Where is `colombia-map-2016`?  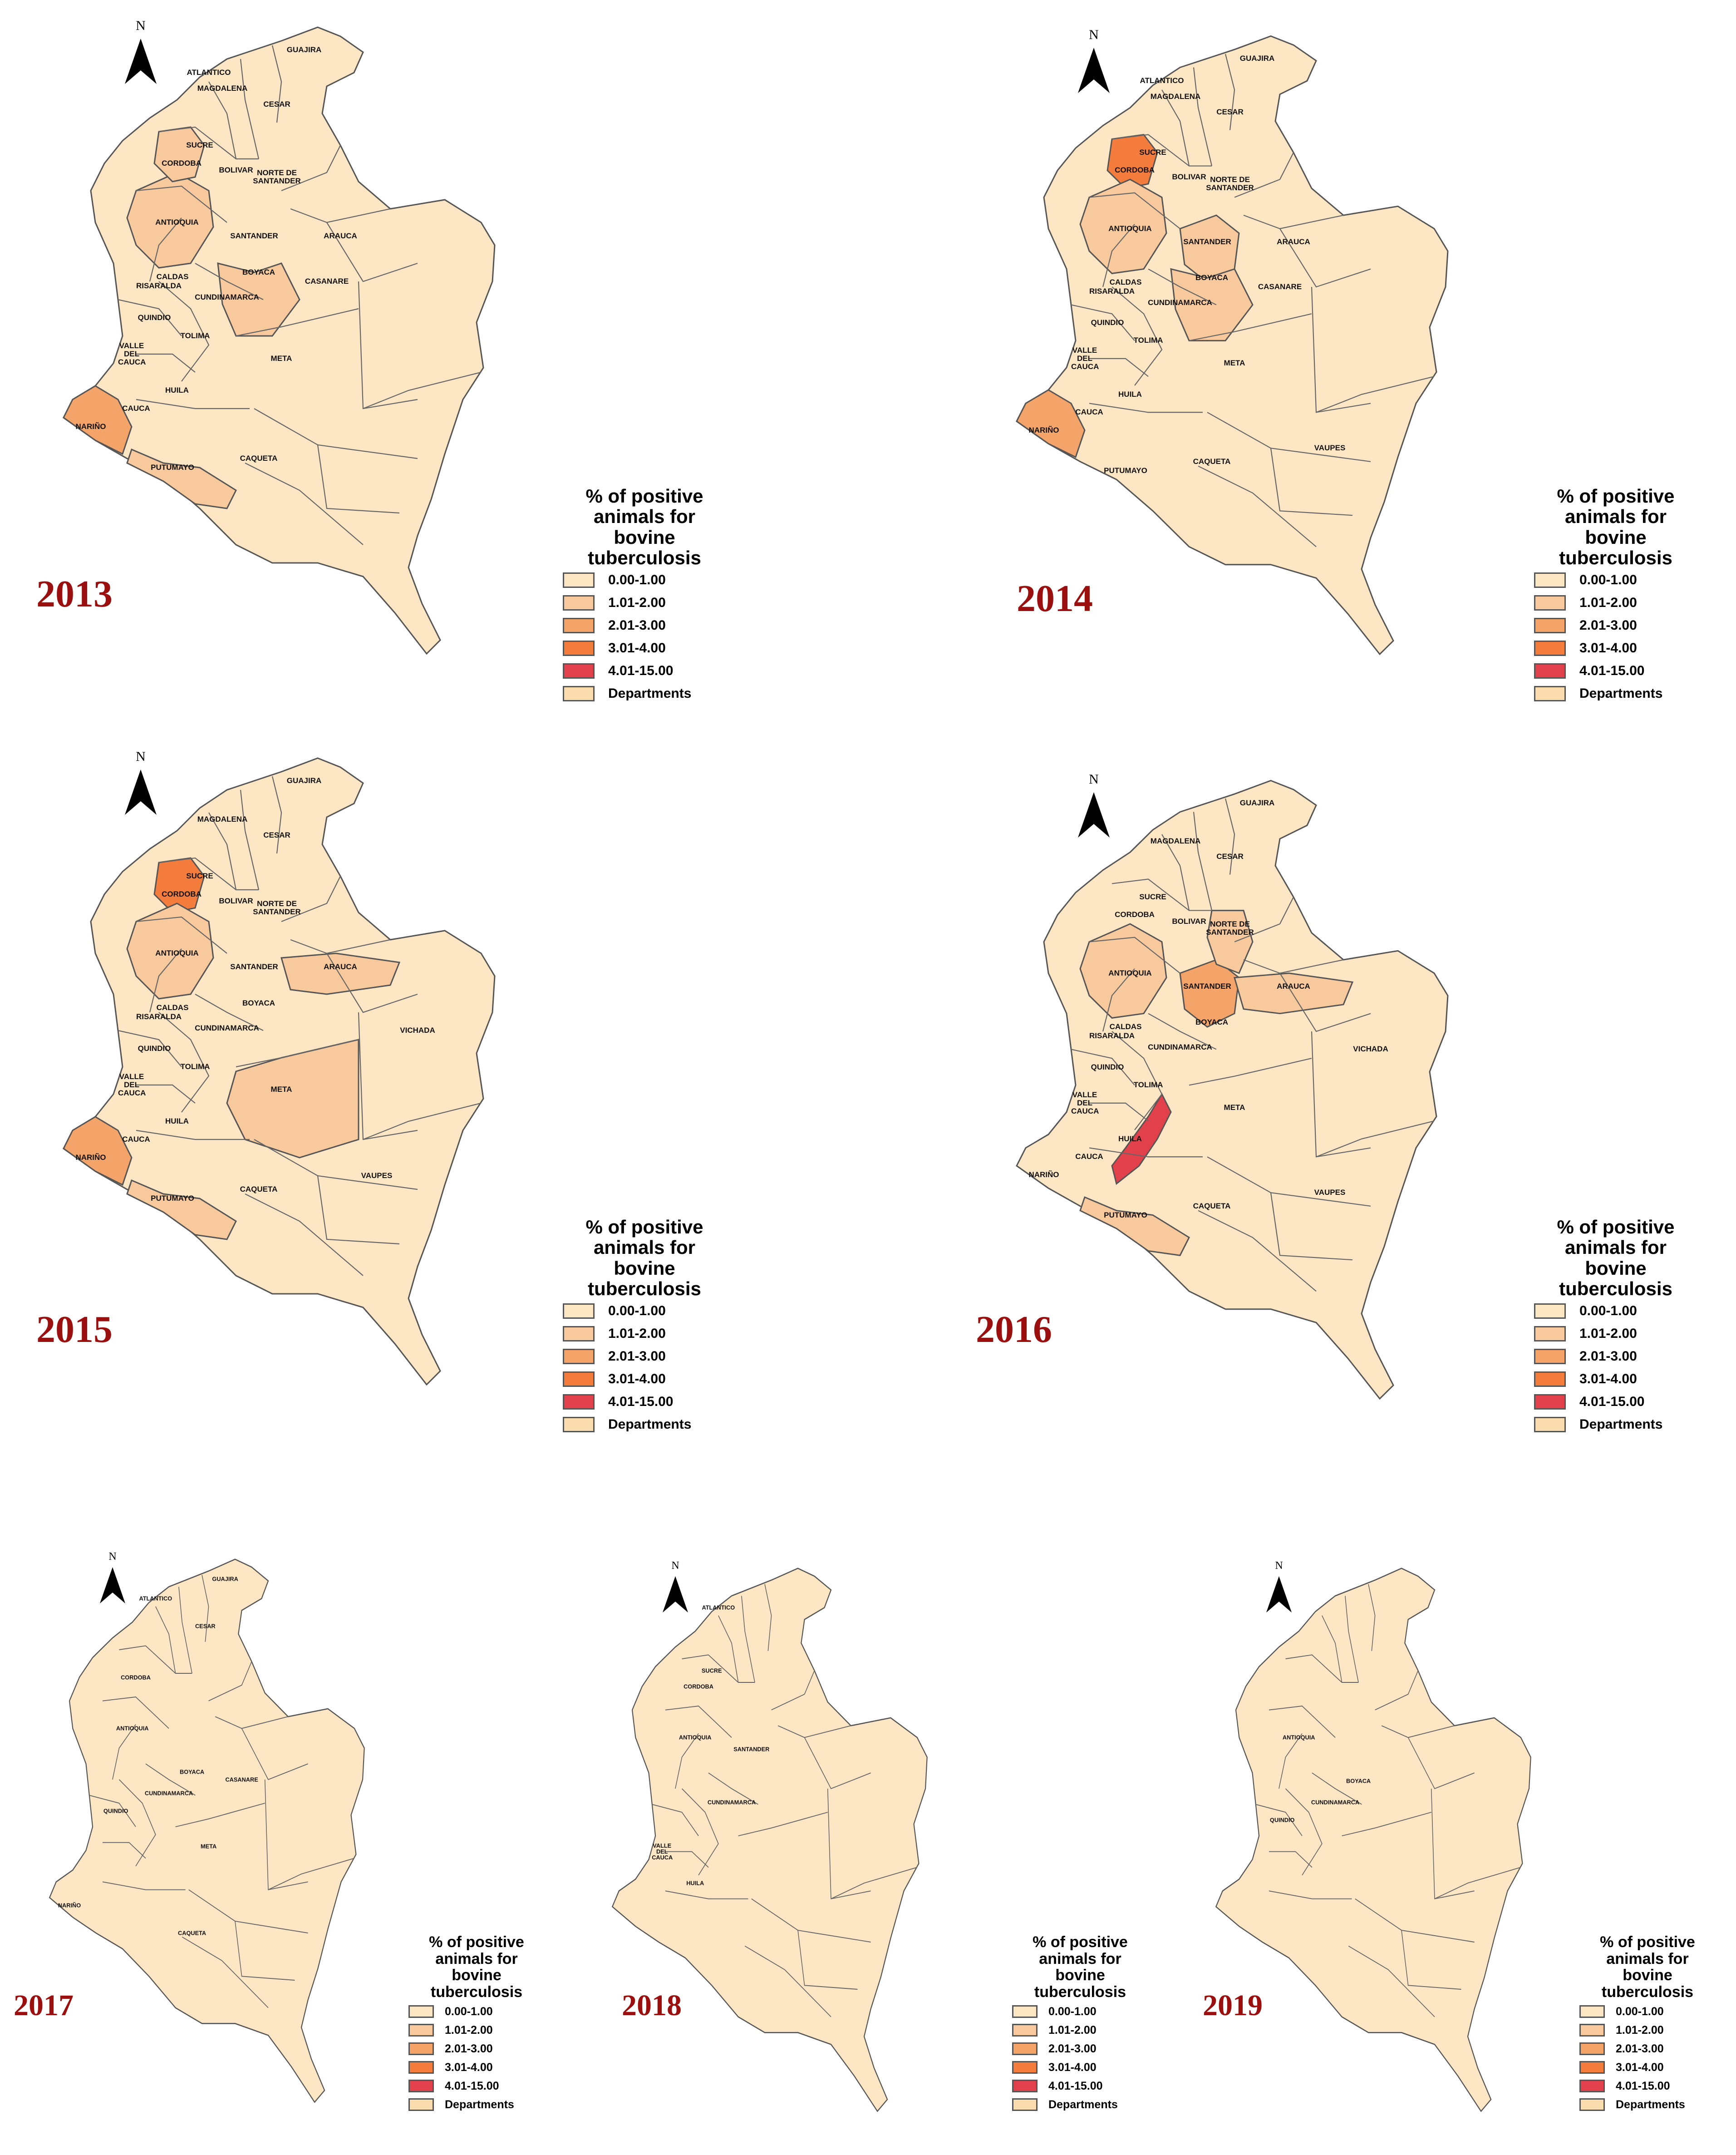 colombia-map-2016 is located at coordinates (1232, 1089).